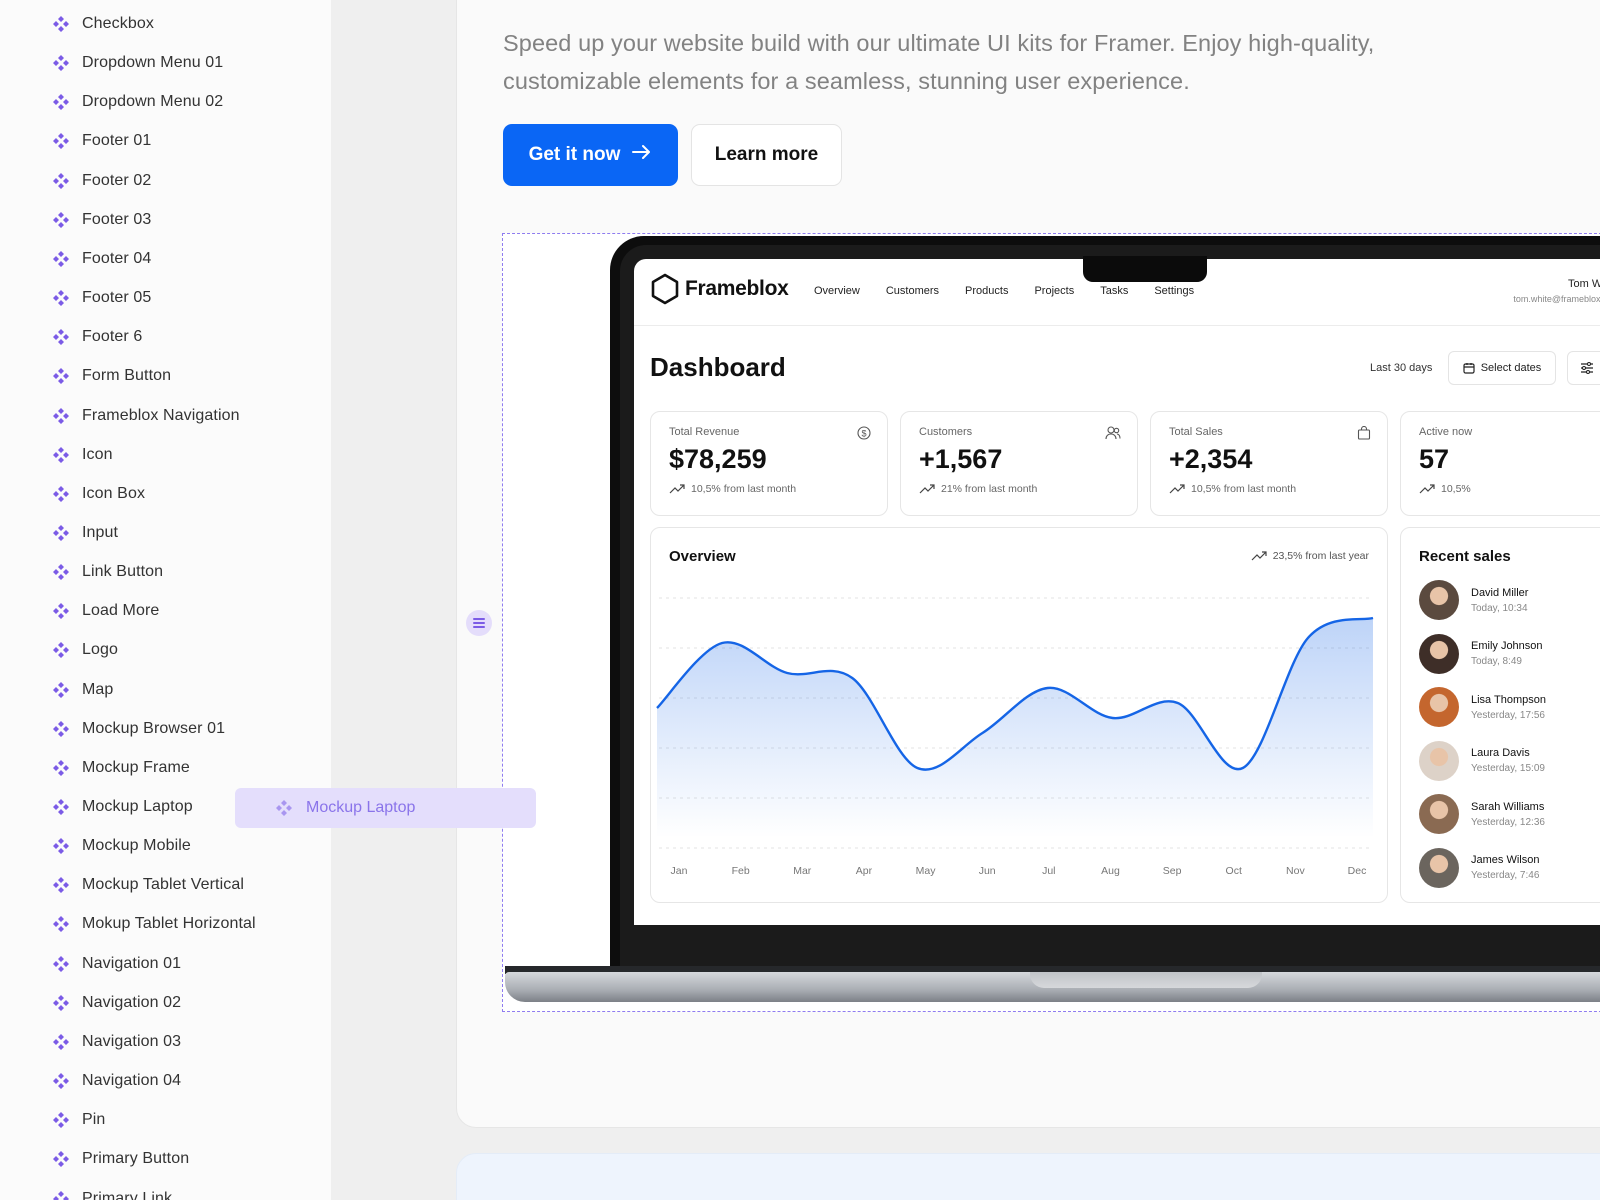  I want to click on sale-customer-name: David Miller, so click(1500, 592).